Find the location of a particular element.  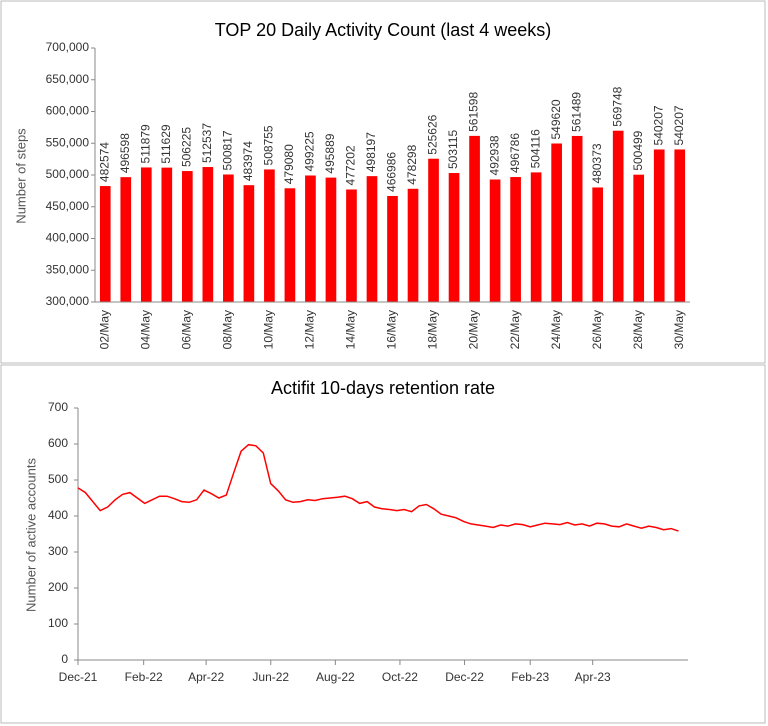

data-label: 495889 is located at coordinates (330, 153).